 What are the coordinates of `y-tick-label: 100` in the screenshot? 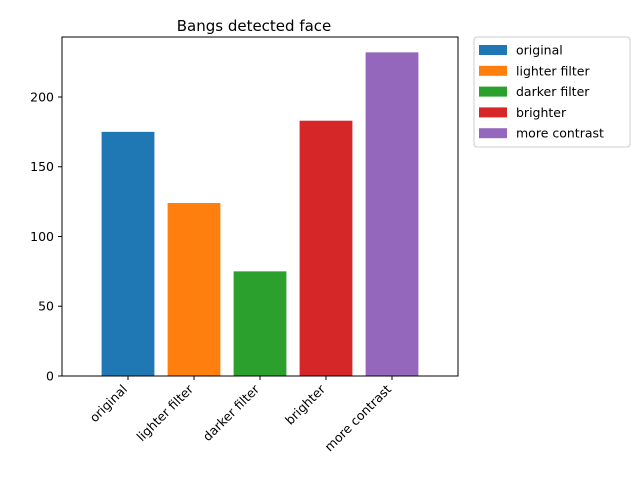 It's located at (42, 236).